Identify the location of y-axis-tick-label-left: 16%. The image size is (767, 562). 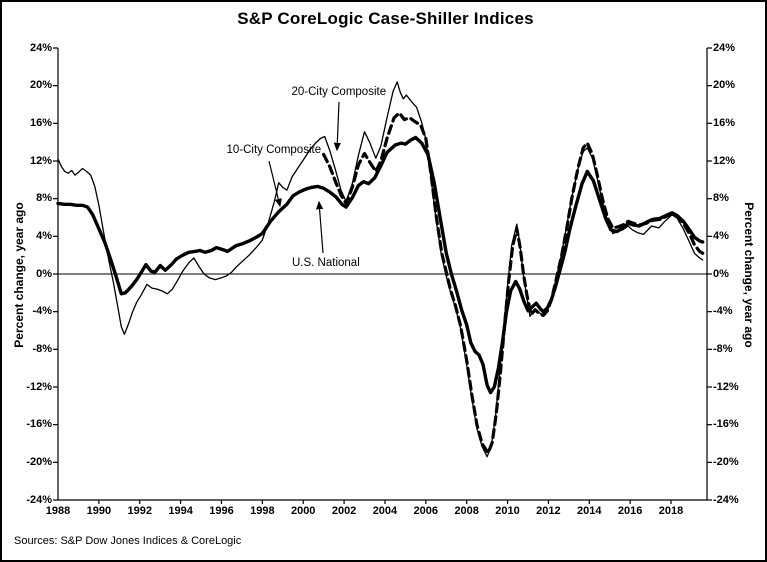
(40, 122).